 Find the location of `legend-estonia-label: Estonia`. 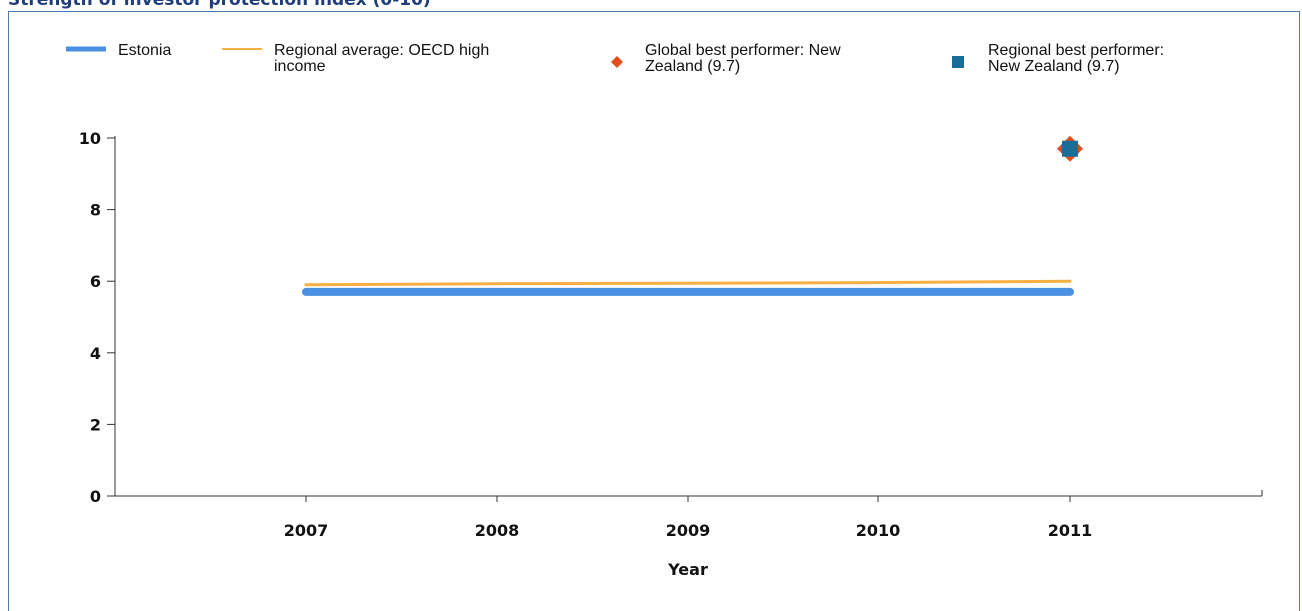

legend-estonia-label: Estonia is located at coordinates (144, 50).